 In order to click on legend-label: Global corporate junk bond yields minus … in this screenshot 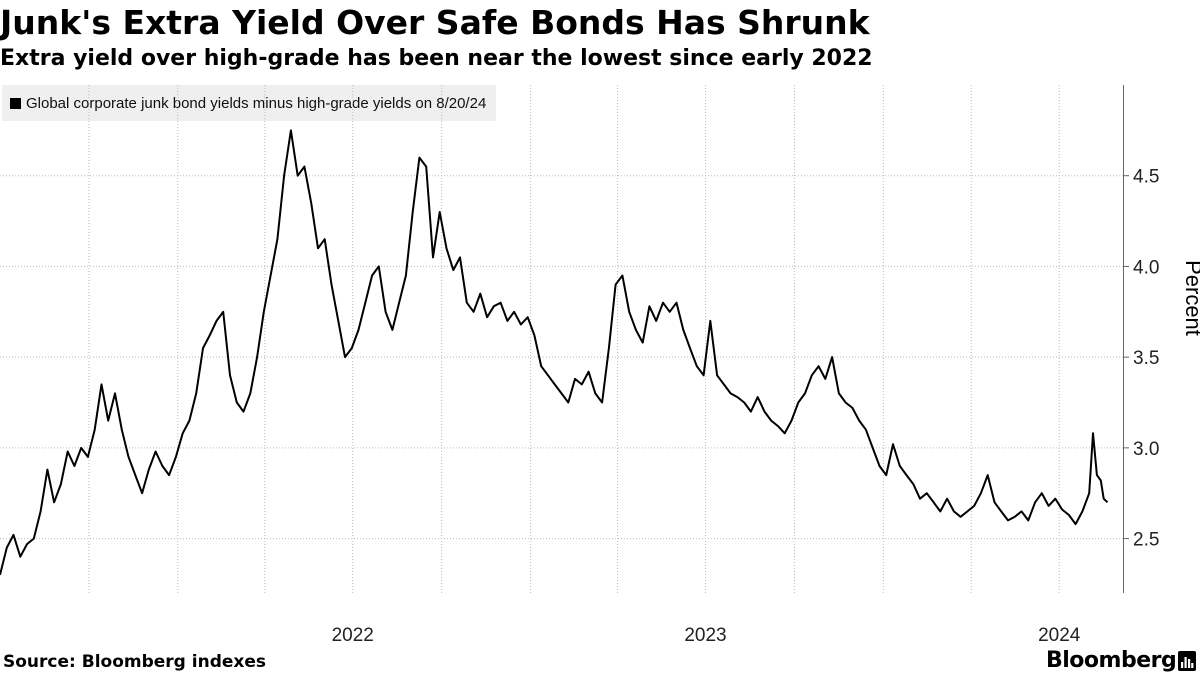, I will do `click(256, 103)`.